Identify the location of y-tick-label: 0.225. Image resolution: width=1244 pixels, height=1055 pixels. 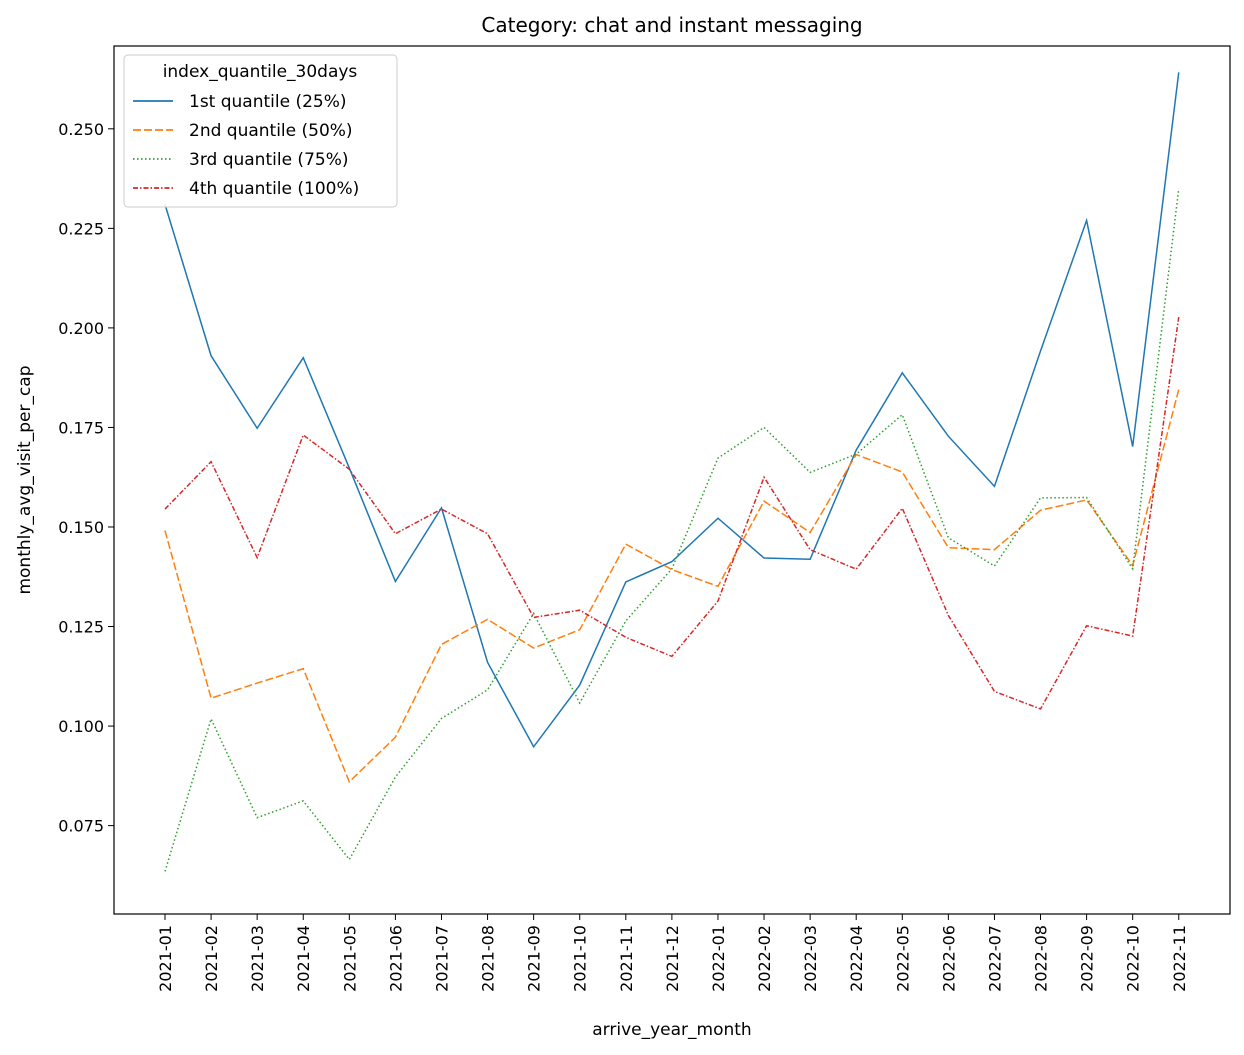
(81, 228).